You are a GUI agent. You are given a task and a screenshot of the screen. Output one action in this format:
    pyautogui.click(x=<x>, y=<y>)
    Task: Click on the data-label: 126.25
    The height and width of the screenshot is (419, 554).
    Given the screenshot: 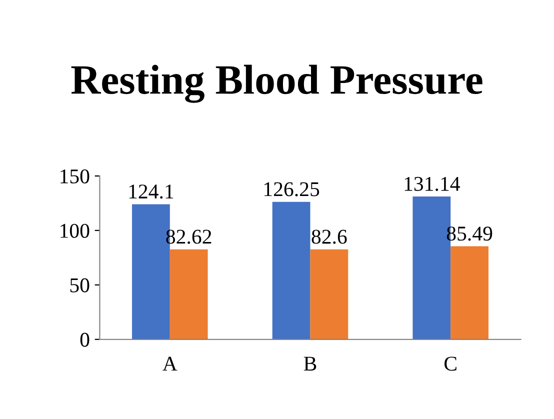 What is the action you would take?
    pyautogui.click(x=292, y=189)
    